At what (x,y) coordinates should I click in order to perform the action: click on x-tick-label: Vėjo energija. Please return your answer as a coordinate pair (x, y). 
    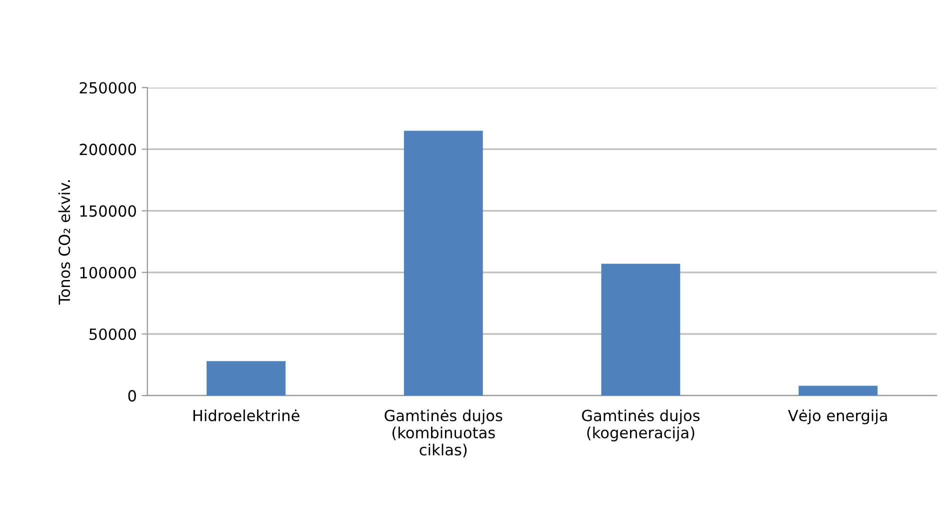
    Looking at the image, I should click on (837, 416).